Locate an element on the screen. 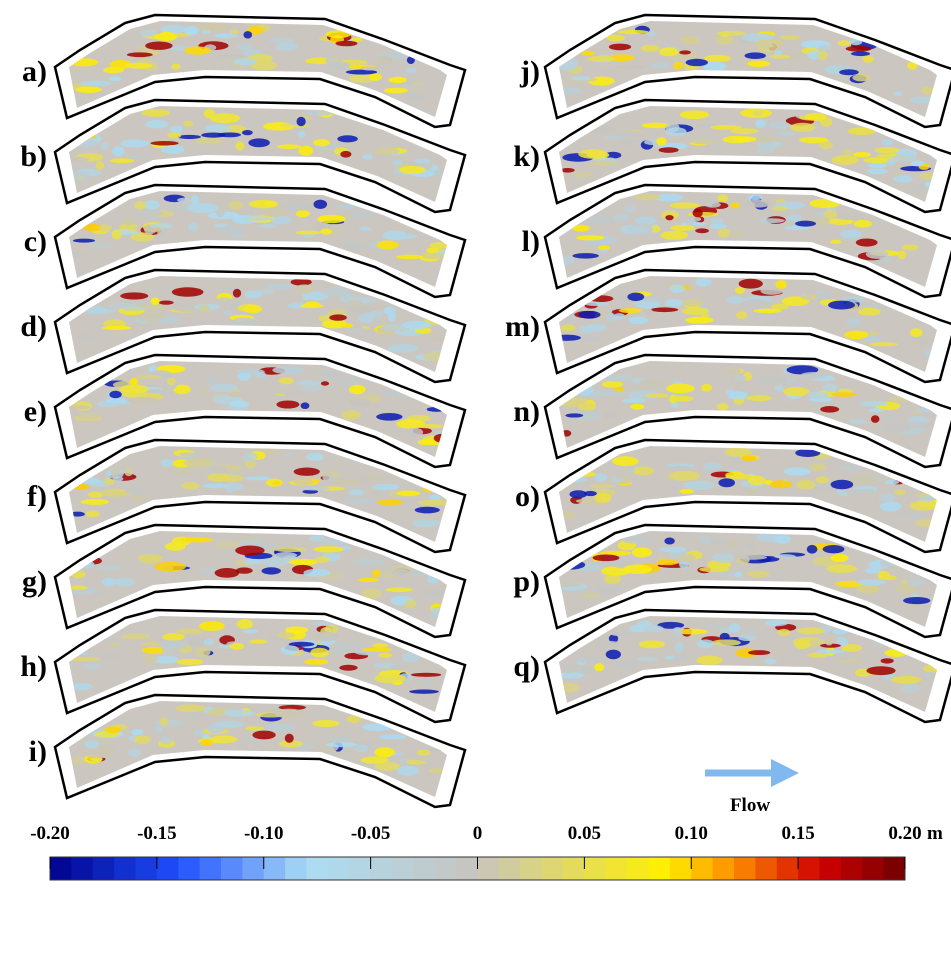  panel-label: d) is located at coordinates (33, 326).